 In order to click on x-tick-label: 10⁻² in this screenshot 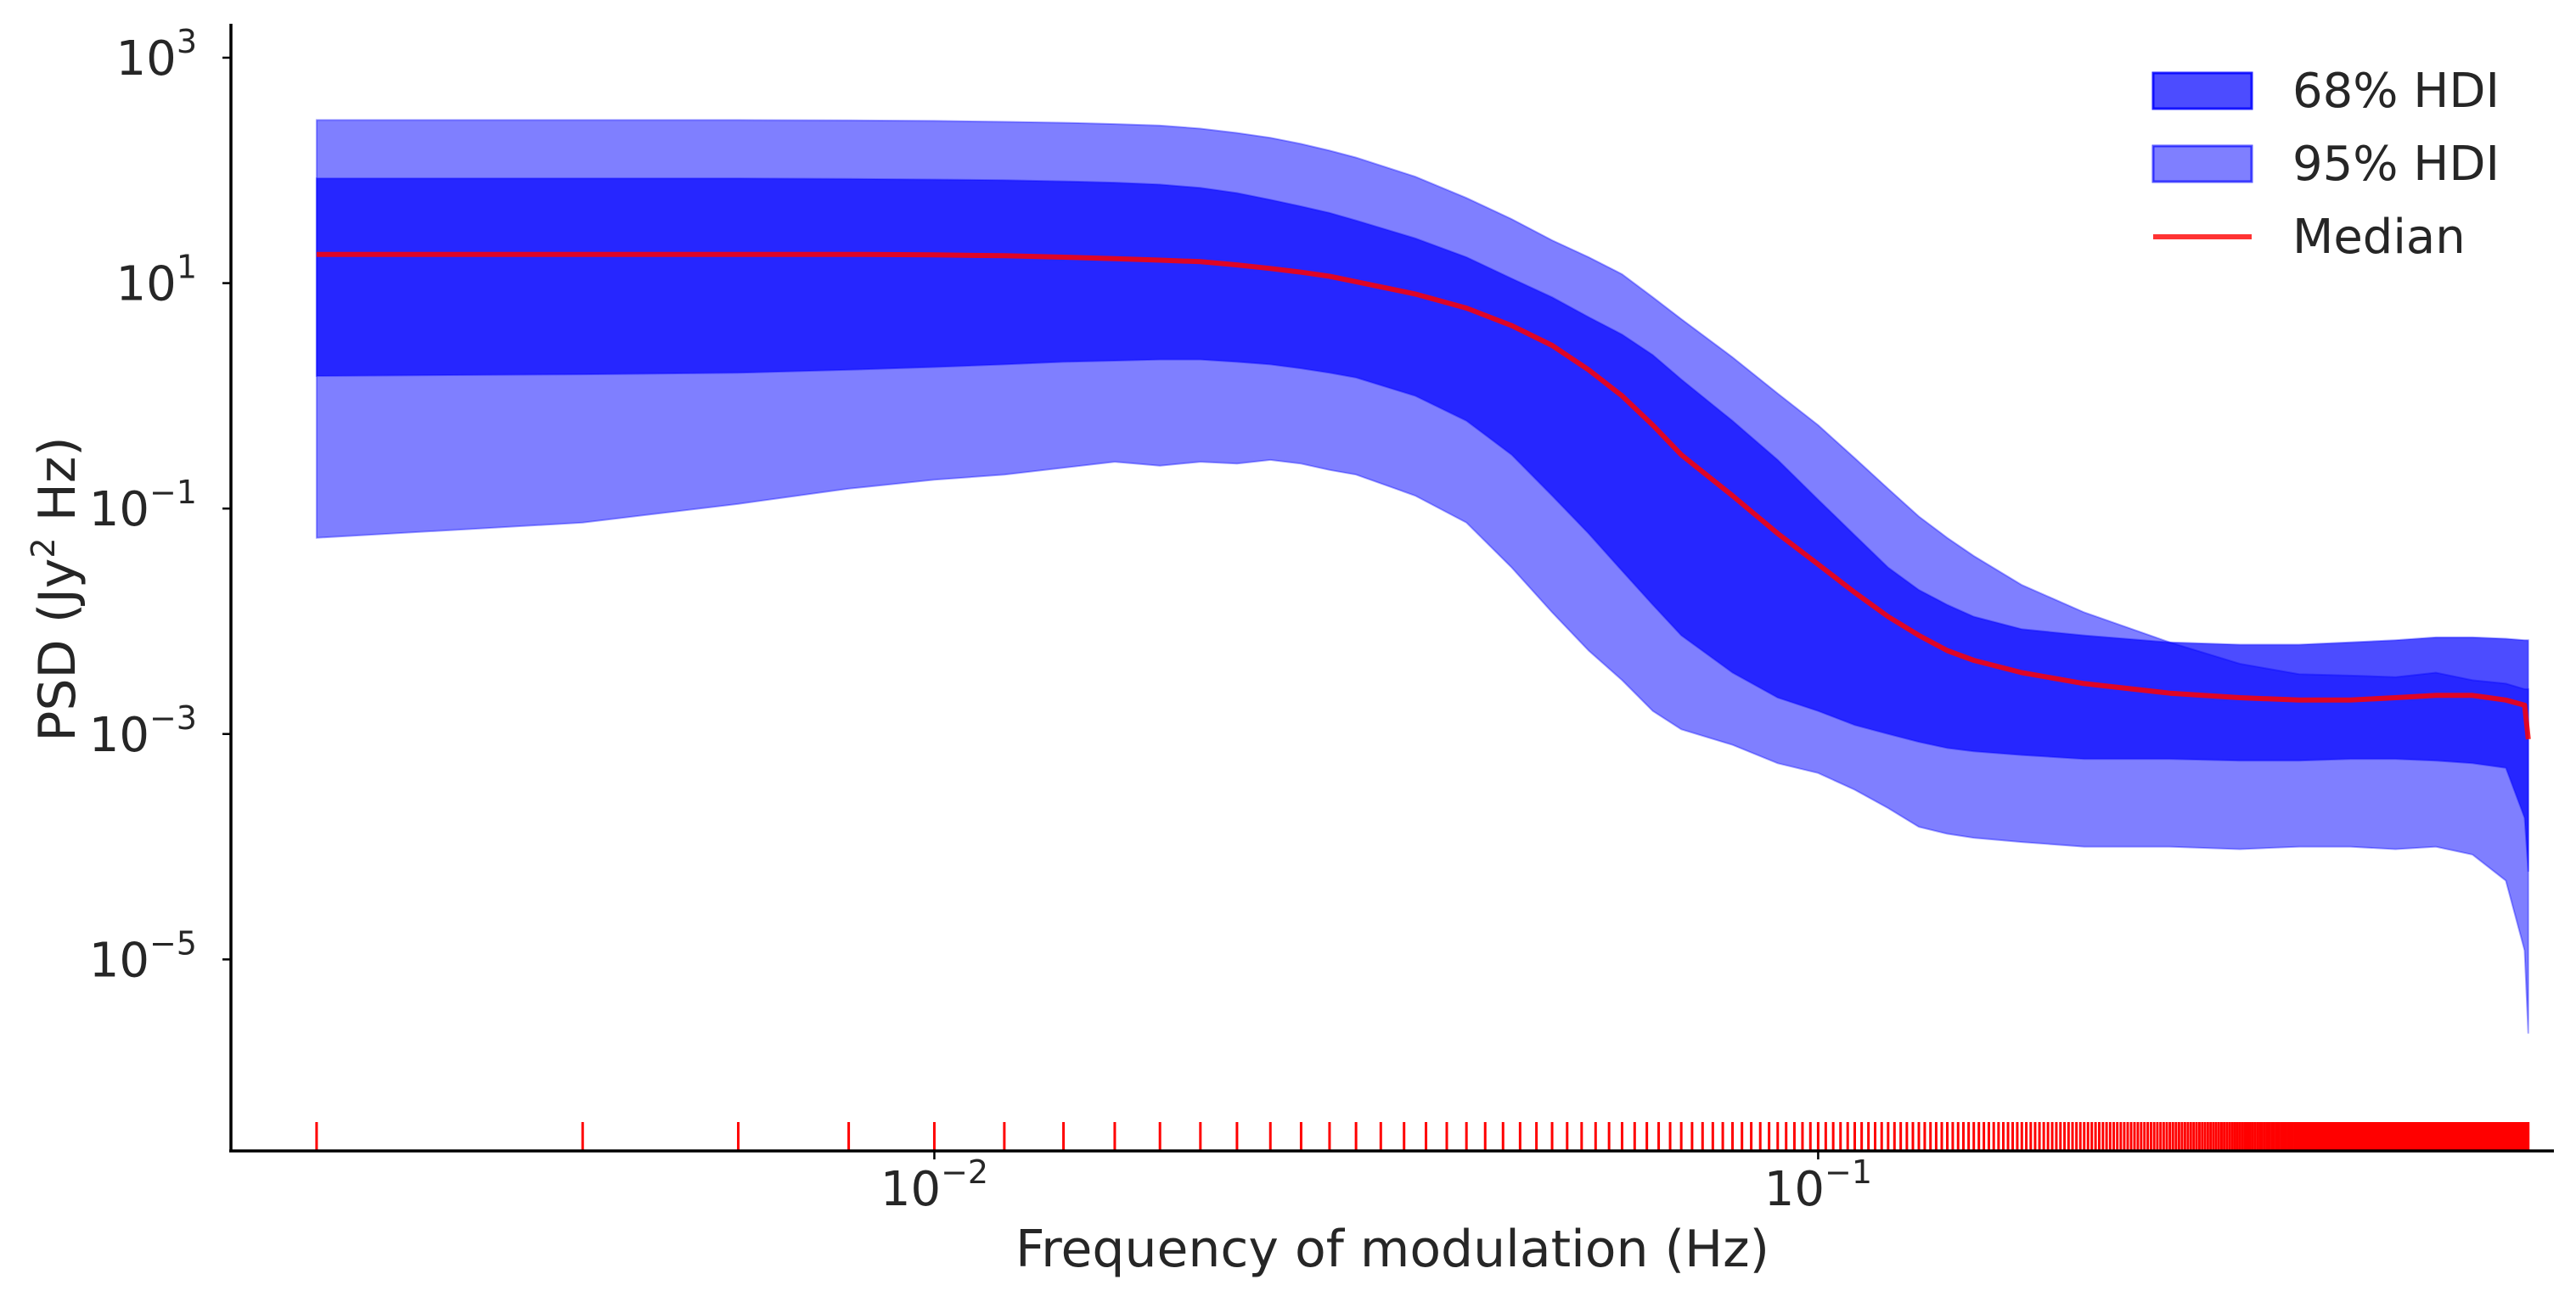, I will do `click(934, 1185)`.